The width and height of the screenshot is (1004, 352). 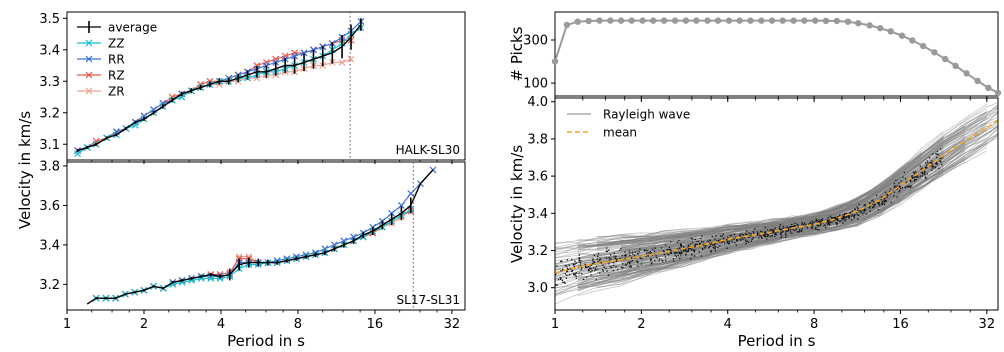 What do you see at coordinates (132, 28) in the screenshot?
I see `legend-label-average: average` at bounding box center [132, 28].